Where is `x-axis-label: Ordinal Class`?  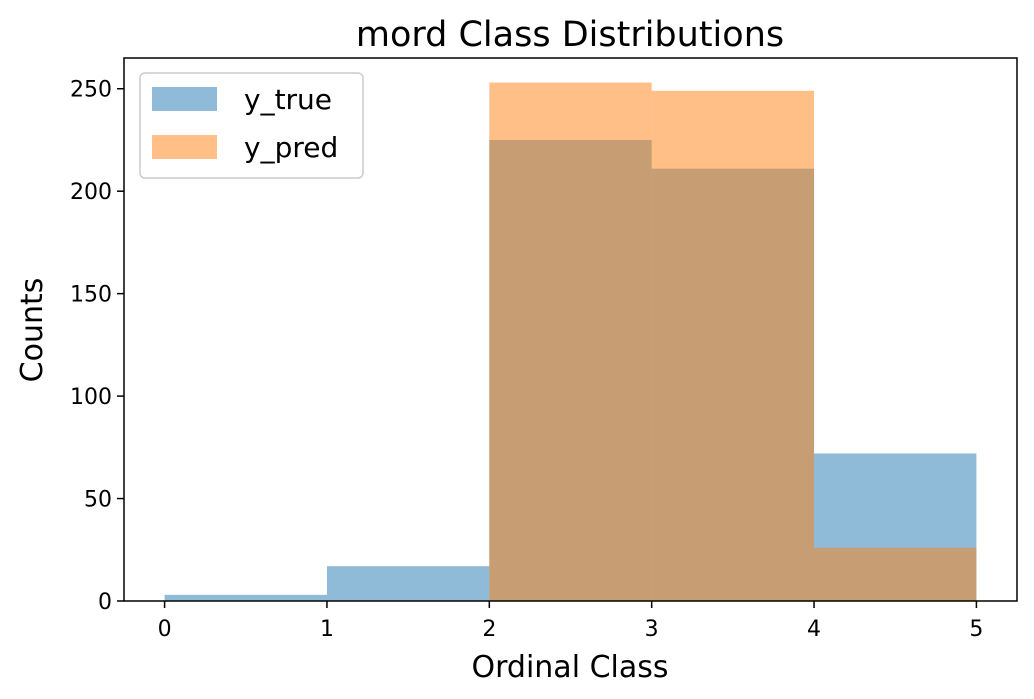
x-axis-label: Ordinal Class is located at coordinates (570, 667).